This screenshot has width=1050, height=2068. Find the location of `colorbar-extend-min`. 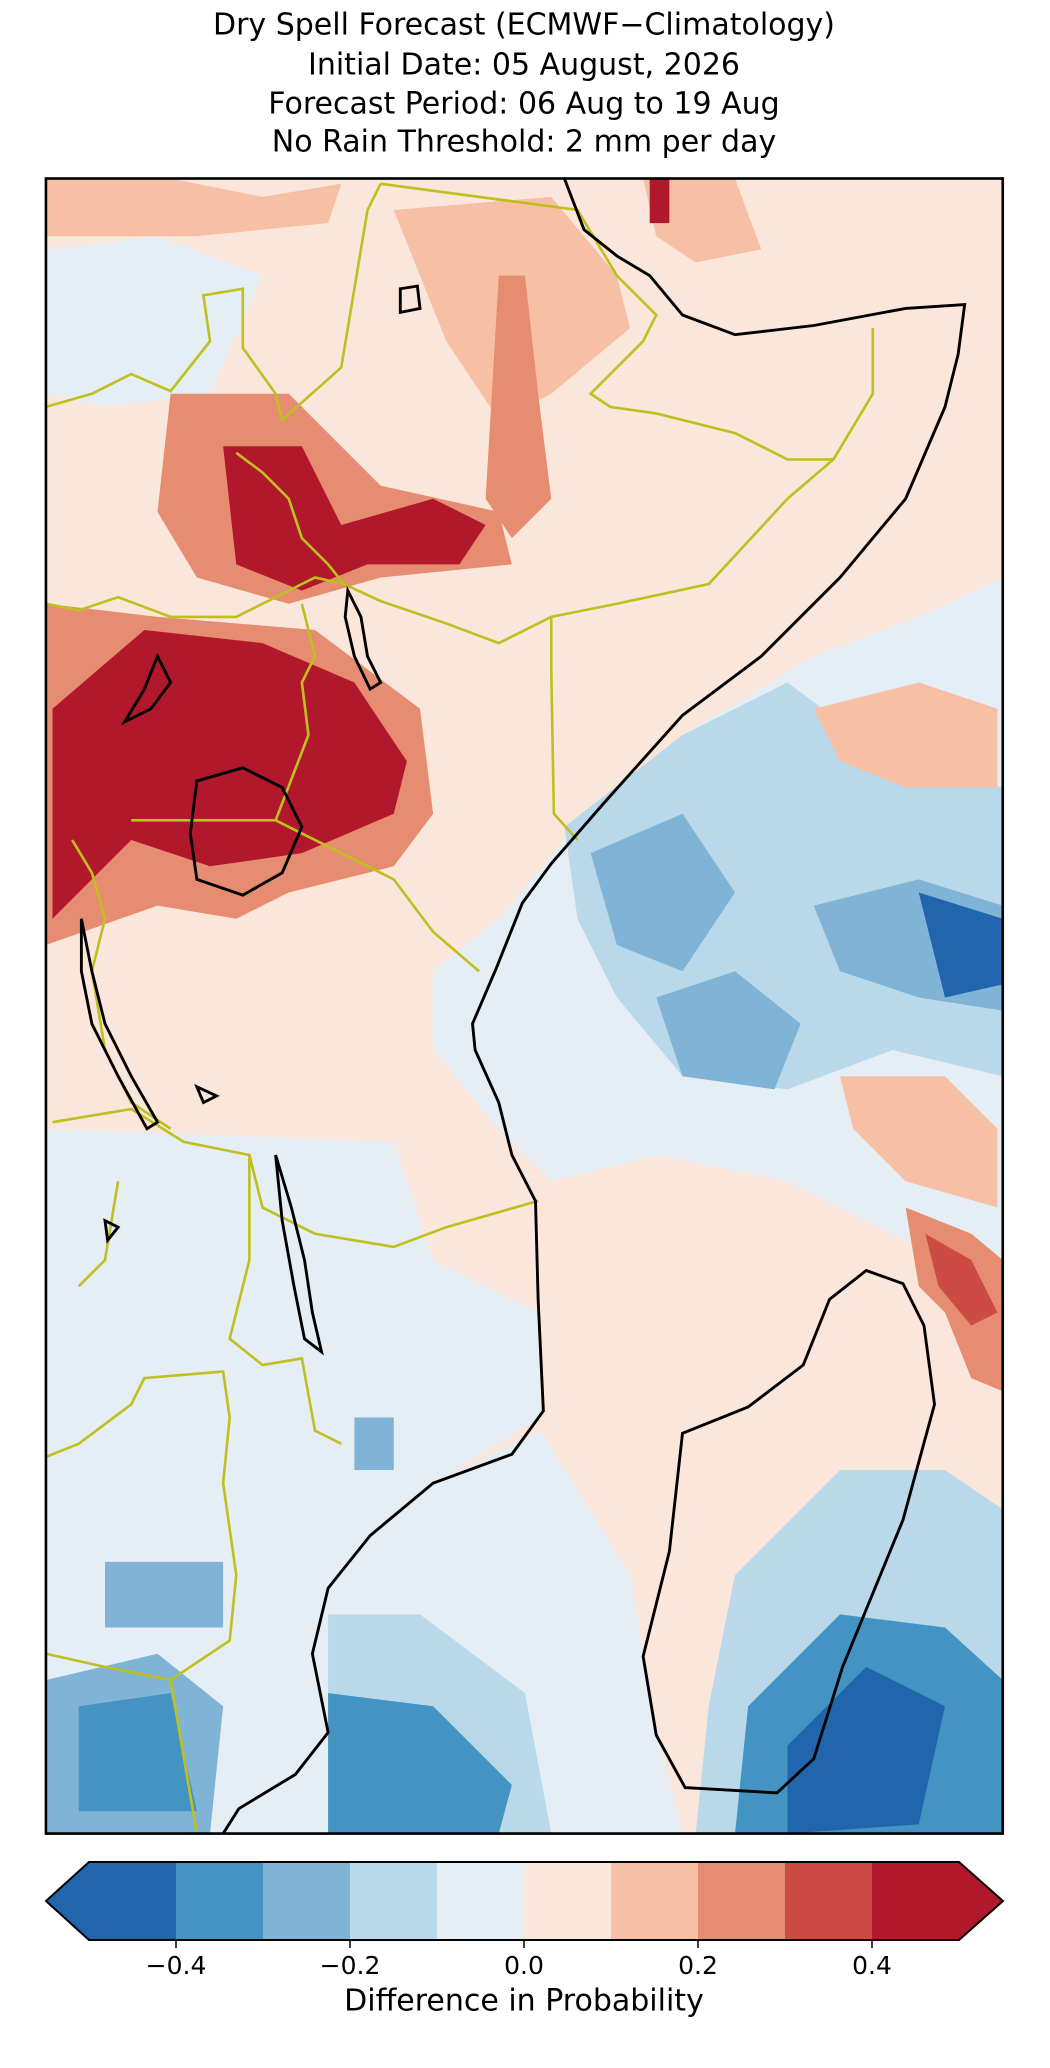

colorbar-extend-min is located at coordinates (67, 1901).